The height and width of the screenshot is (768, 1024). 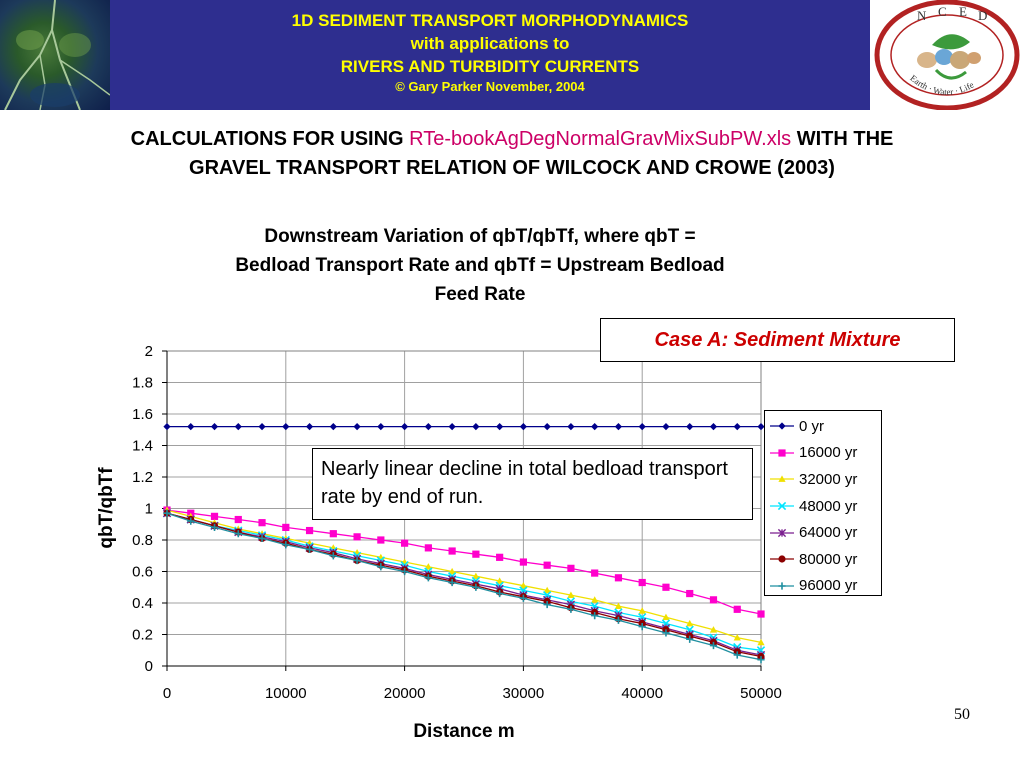 I want to click on legend-item: 64000 yr, so click(x=825, y=532).